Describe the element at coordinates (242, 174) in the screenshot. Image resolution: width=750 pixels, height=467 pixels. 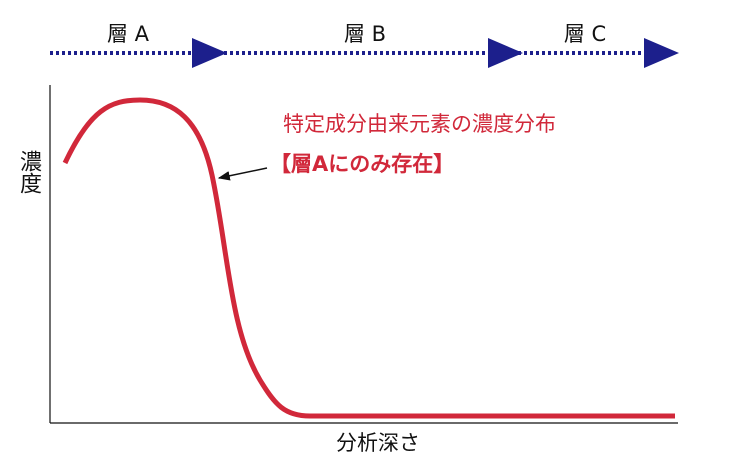
I see `annotation-arrow` at that location.